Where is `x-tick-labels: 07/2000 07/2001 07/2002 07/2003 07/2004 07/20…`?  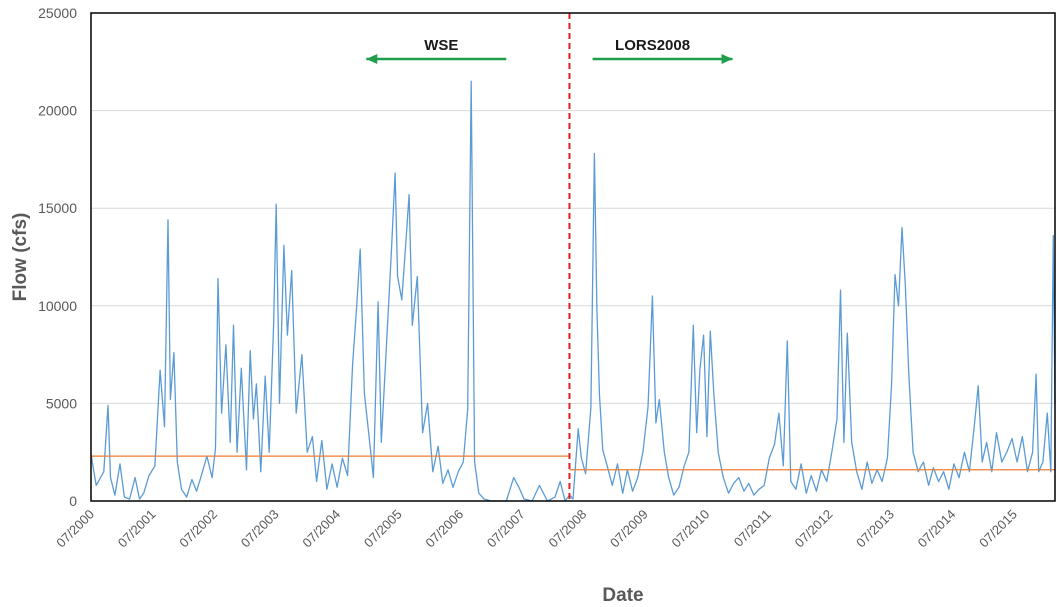 x-tick-labels: 07/2000 07/2001 07/2002 07/2003 07/2004 07/20… is located at coordinates (536, 529).